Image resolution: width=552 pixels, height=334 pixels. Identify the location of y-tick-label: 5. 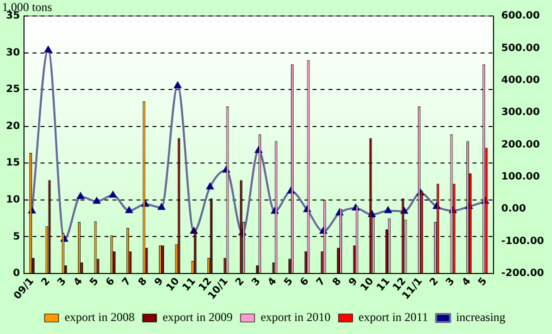
(16, 236).